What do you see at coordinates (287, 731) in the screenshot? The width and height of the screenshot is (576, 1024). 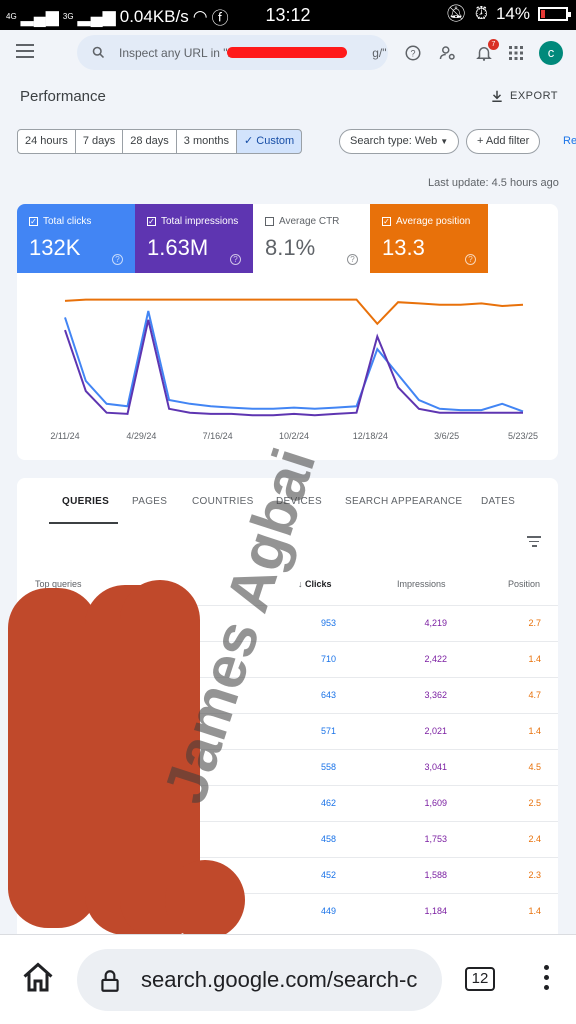 I see `table-row: 571 2,021 1.4` at bounding box center [287, 731].